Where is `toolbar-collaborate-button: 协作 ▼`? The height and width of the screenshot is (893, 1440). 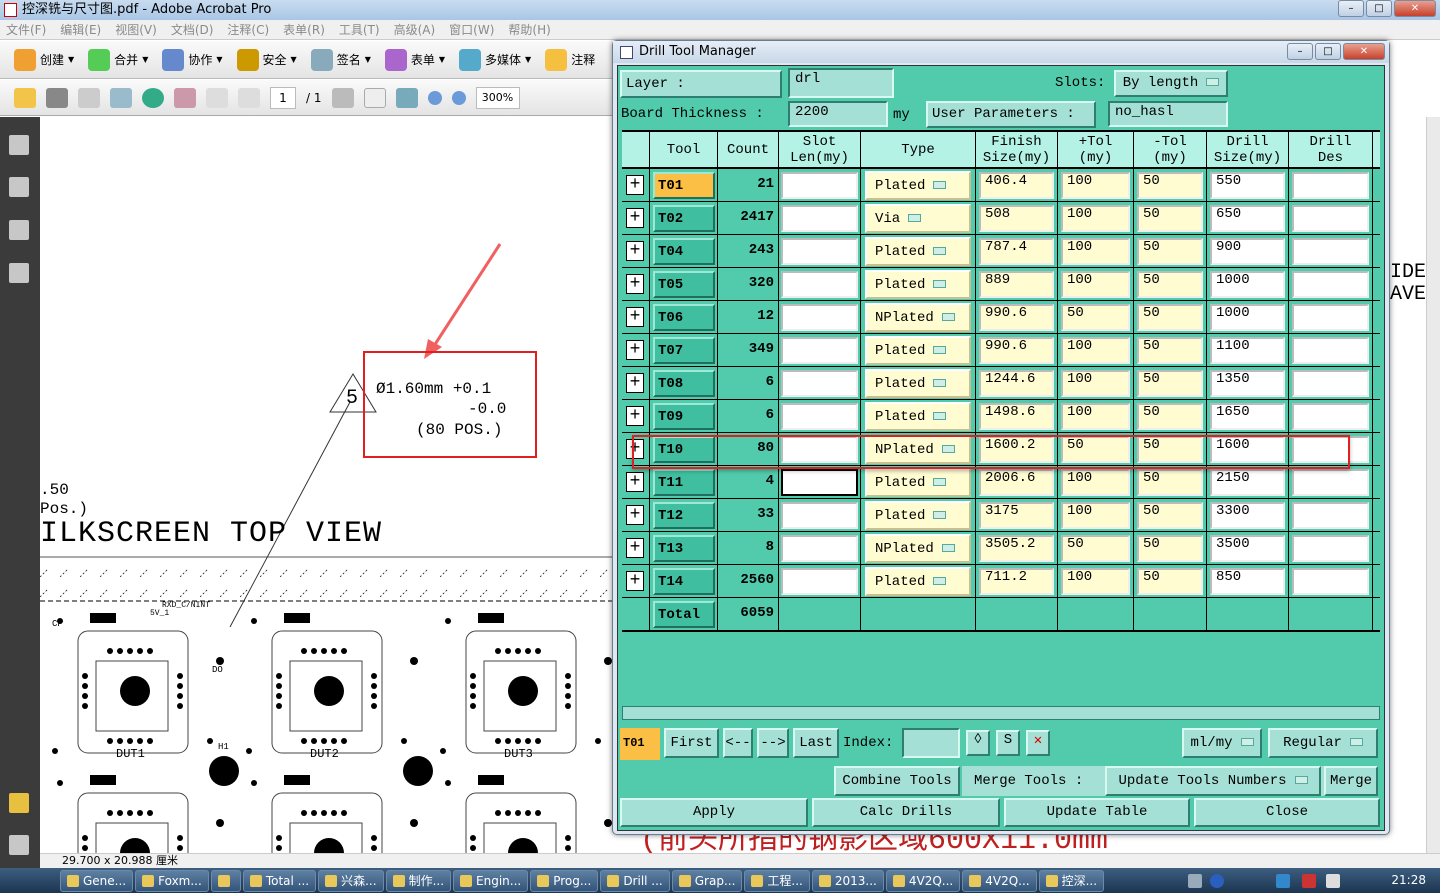
toolbar-collaborate-button: 协作 ▼ is located at coordinates (192, 59).